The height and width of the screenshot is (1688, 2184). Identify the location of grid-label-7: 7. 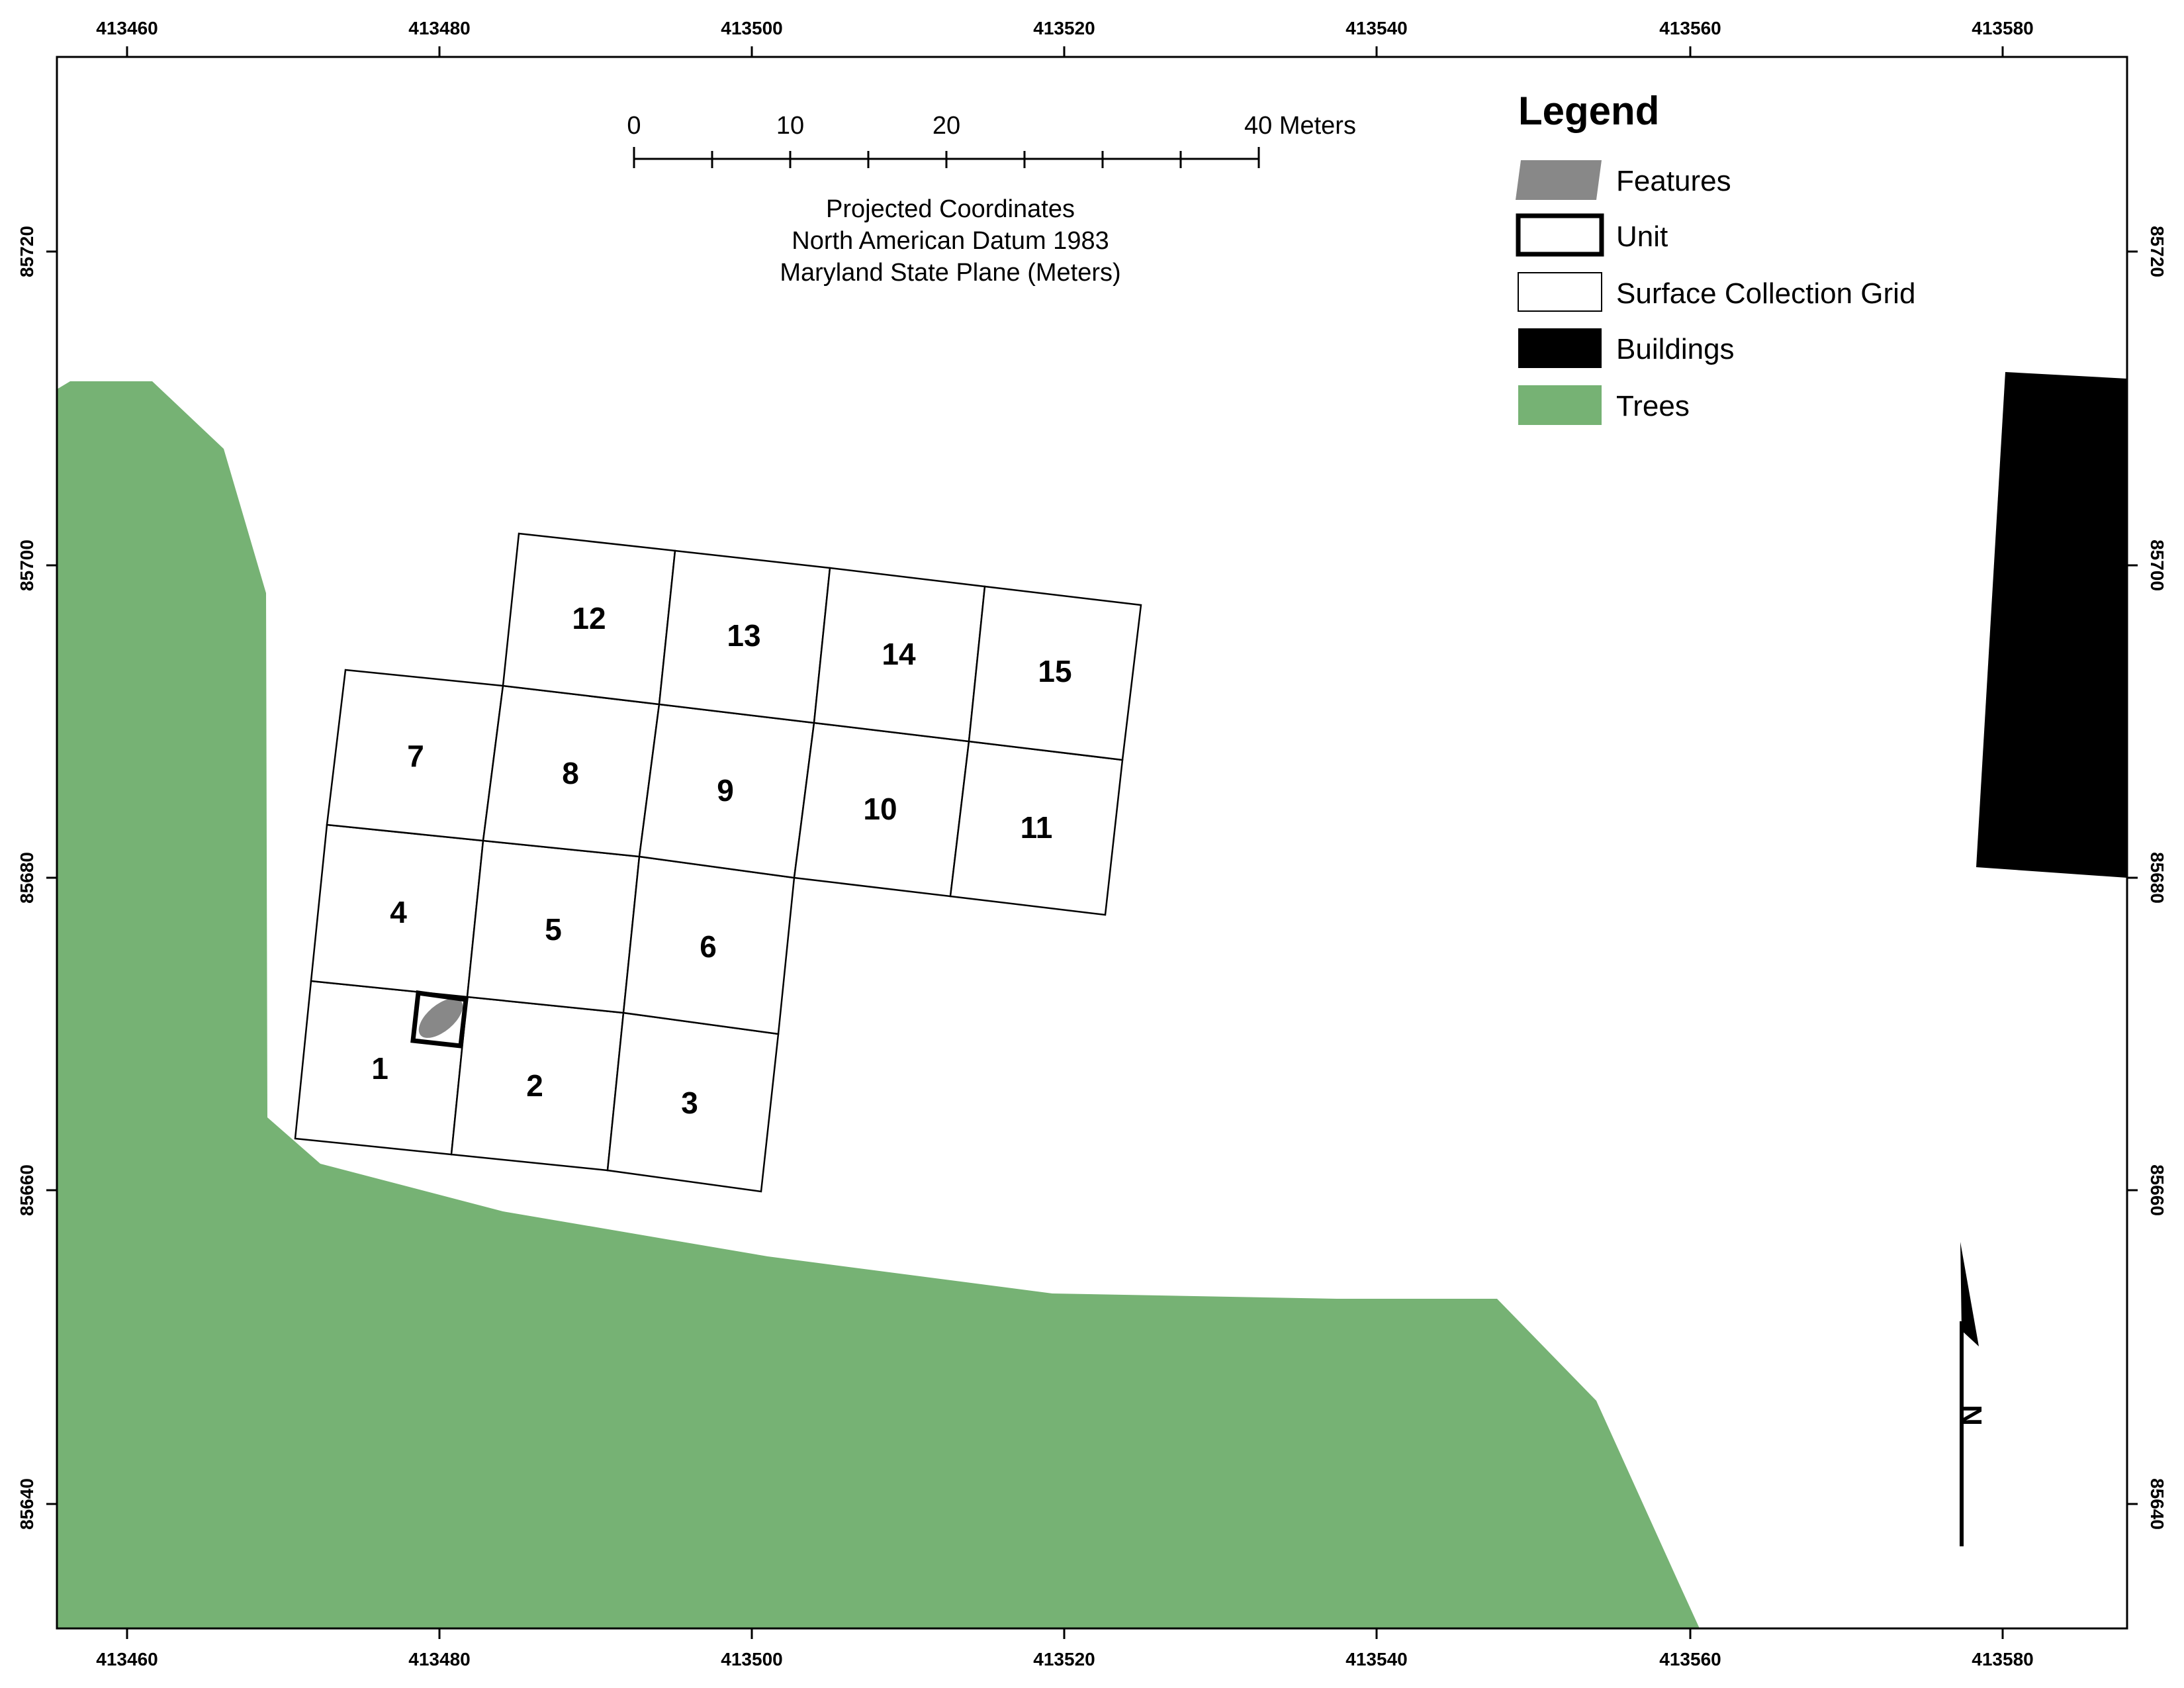
(415, 756).